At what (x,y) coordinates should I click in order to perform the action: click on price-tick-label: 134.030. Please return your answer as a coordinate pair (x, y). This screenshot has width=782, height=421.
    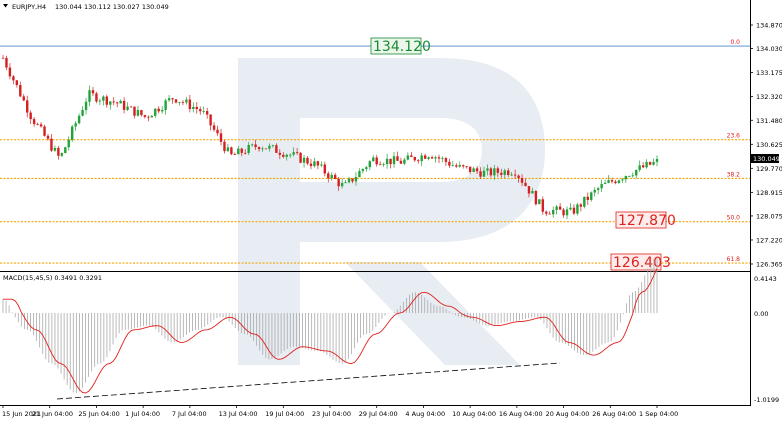
    Looking at the image, I should click on (769, 49).